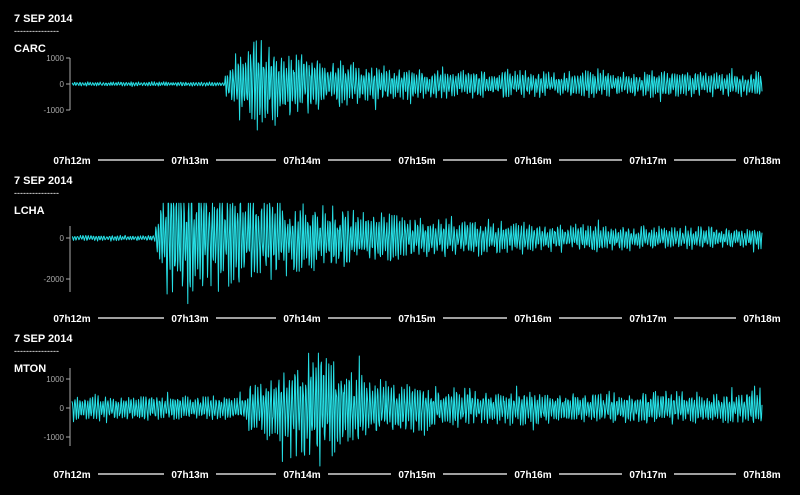  What do you see at coordinates (30, 49) in the screenshot?
I see `station-label: CARC` at bounding box center [30, 49].